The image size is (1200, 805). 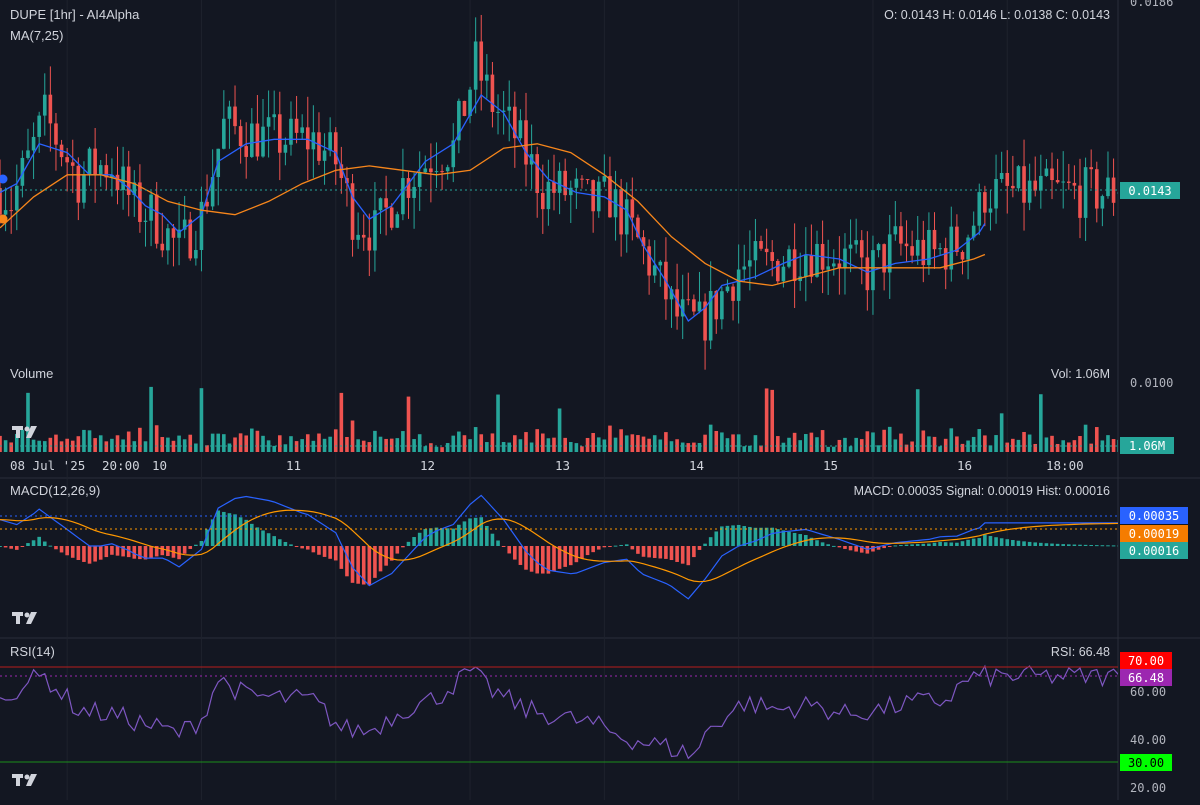 What do you see at coordinates (24, 618) in the screenshot?
I see `tradingview-logo-icon` at bounding box center [24, 618].